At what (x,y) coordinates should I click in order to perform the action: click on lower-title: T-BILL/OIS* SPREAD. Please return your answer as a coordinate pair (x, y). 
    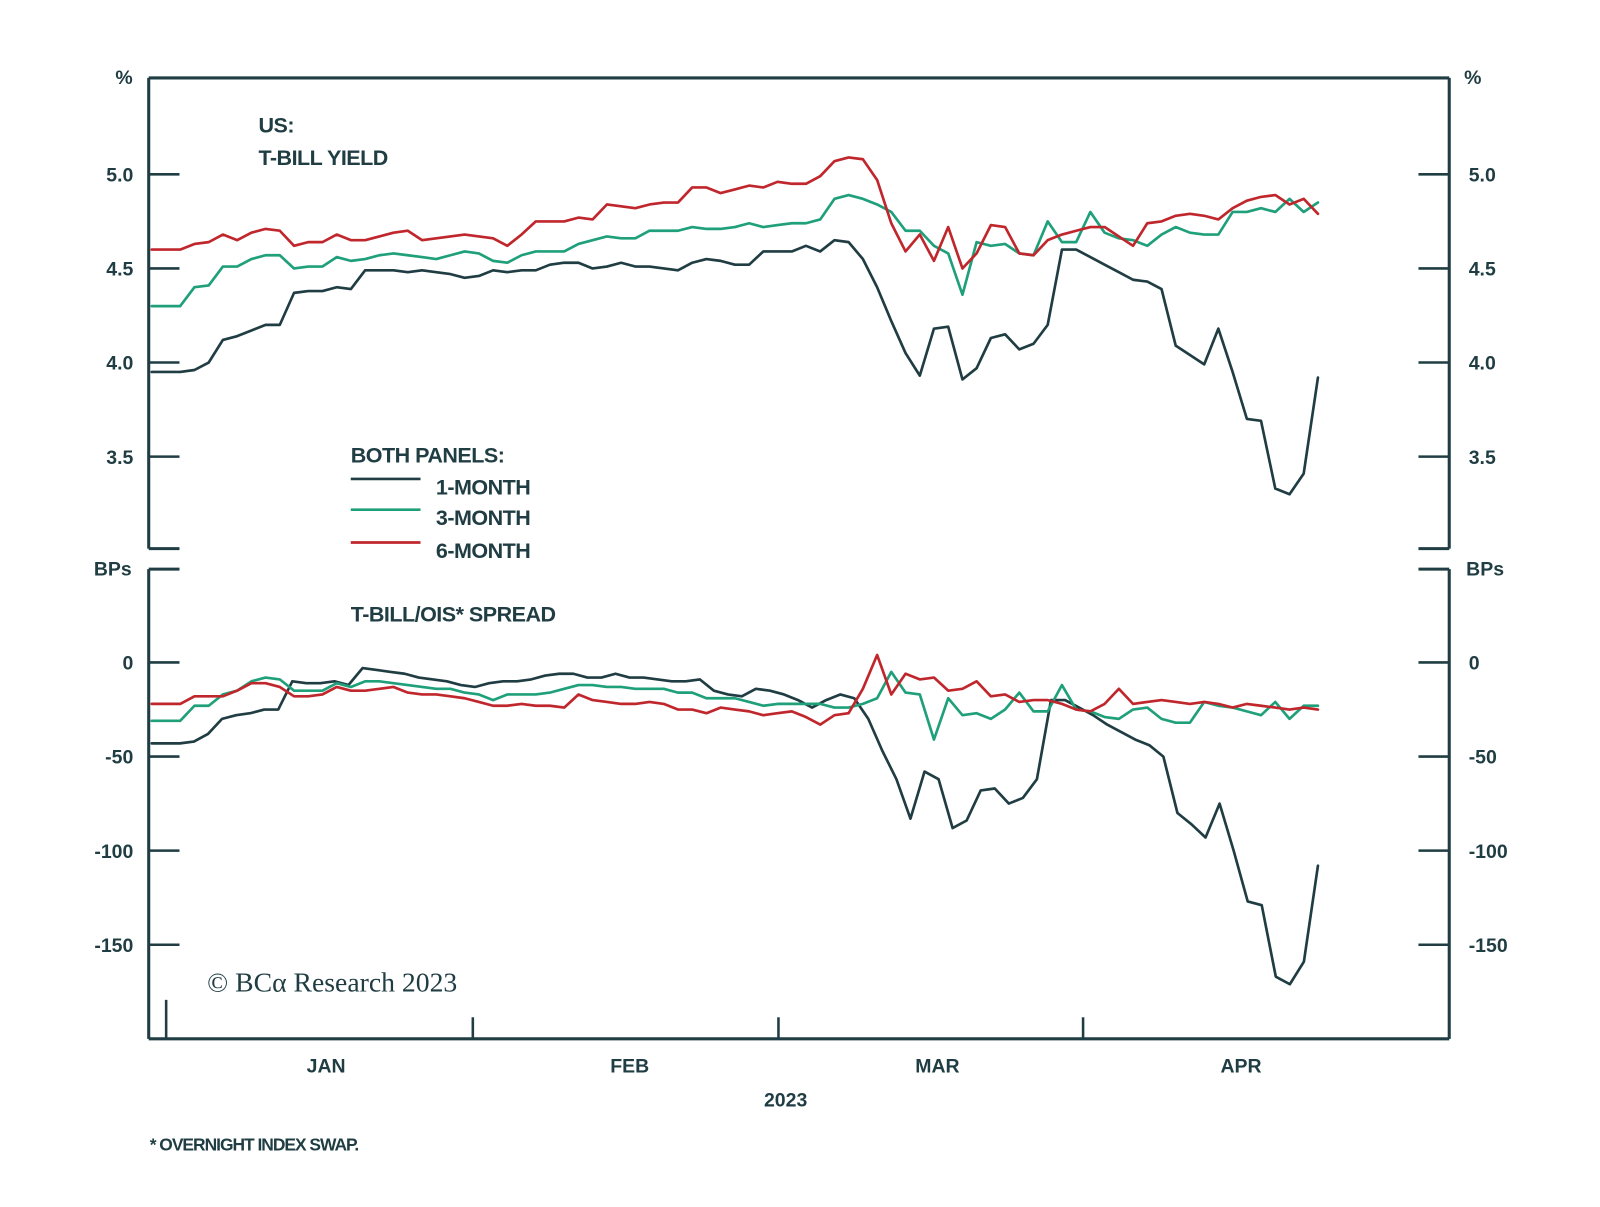
    Looking at the image, I should click on (453, 614).